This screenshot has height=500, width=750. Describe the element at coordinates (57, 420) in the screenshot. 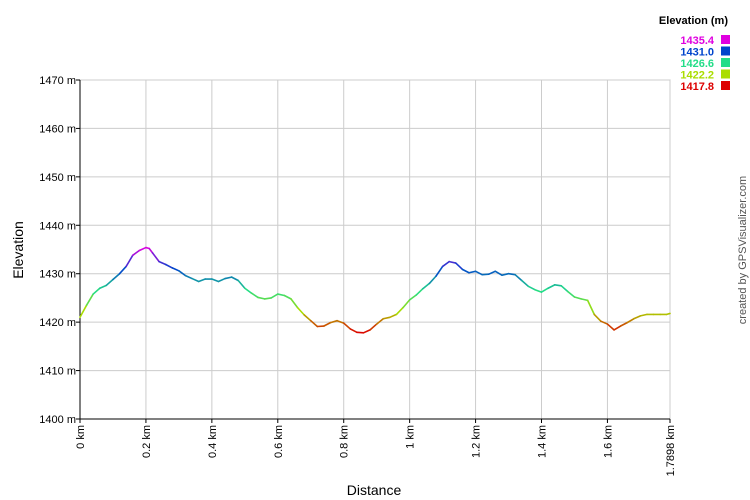

I see `y-tick-label: 1400 m` at that location.